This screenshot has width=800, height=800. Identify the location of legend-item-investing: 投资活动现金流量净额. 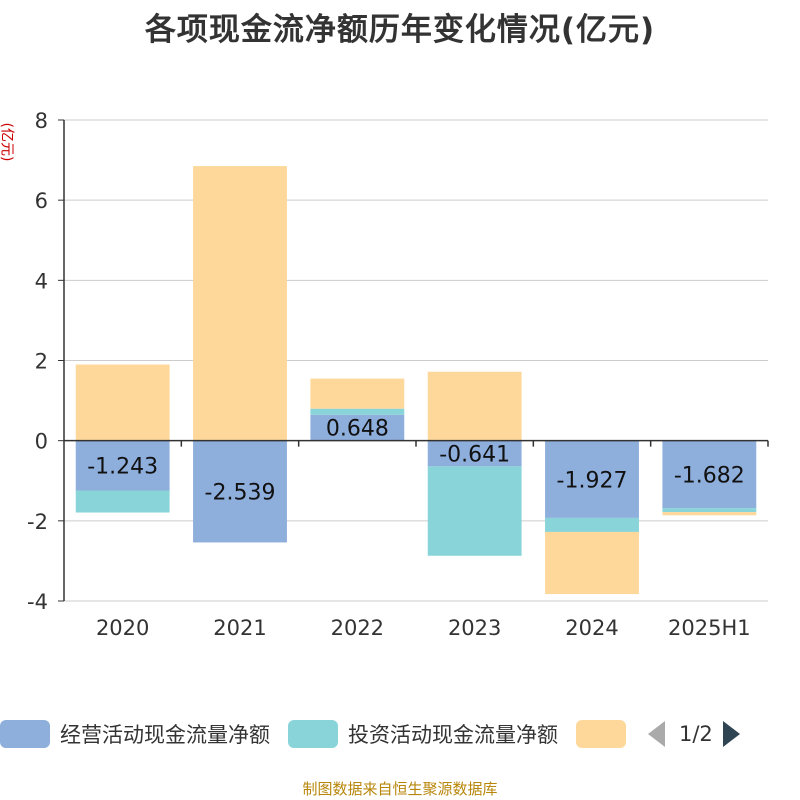
(423, 734).